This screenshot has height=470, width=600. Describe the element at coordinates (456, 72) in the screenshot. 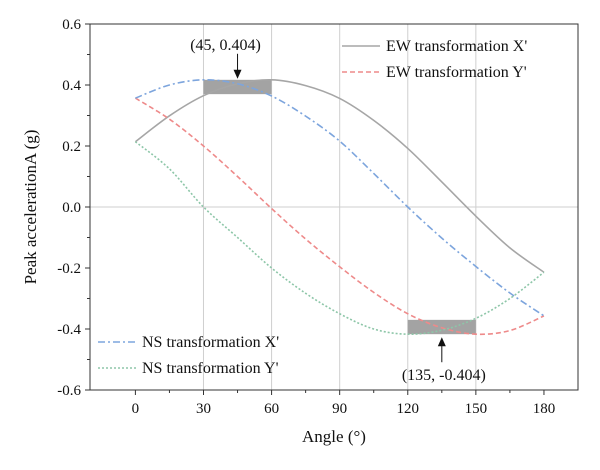

I see `legend-label: EW transformation Y'` at that location.